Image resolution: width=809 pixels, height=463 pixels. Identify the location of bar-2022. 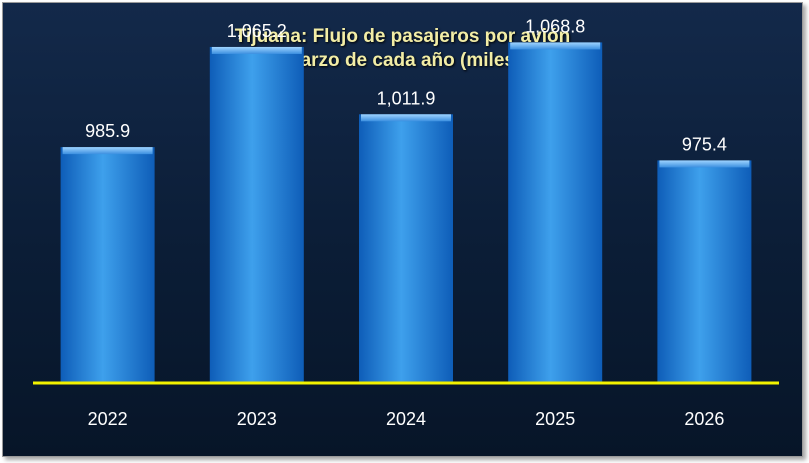
(107, 264).